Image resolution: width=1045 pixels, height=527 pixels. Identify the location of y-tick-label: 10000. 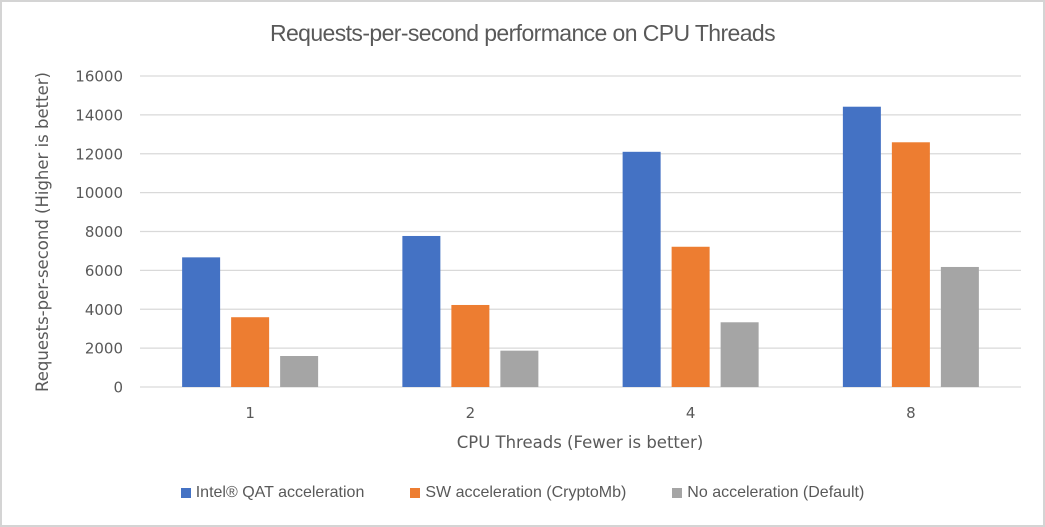
(99, 193).